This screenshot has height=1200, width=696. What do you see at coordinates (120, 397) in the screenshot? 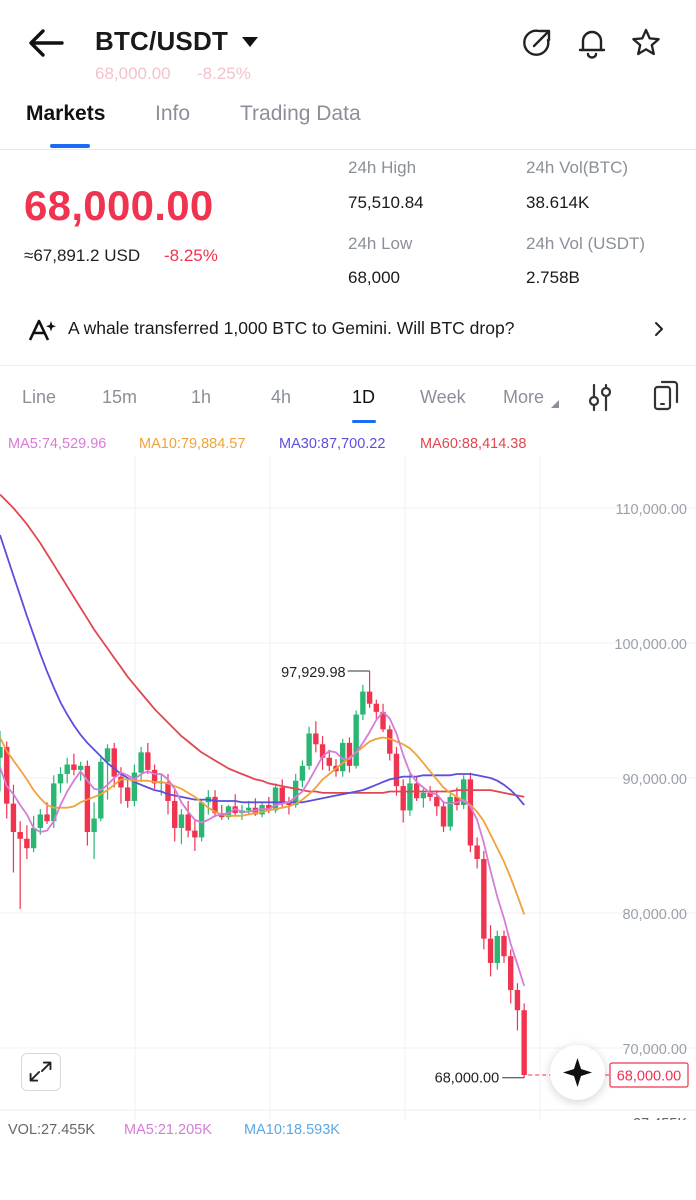
I see `interval-15m: 15m` at bounding box center [120, 397].